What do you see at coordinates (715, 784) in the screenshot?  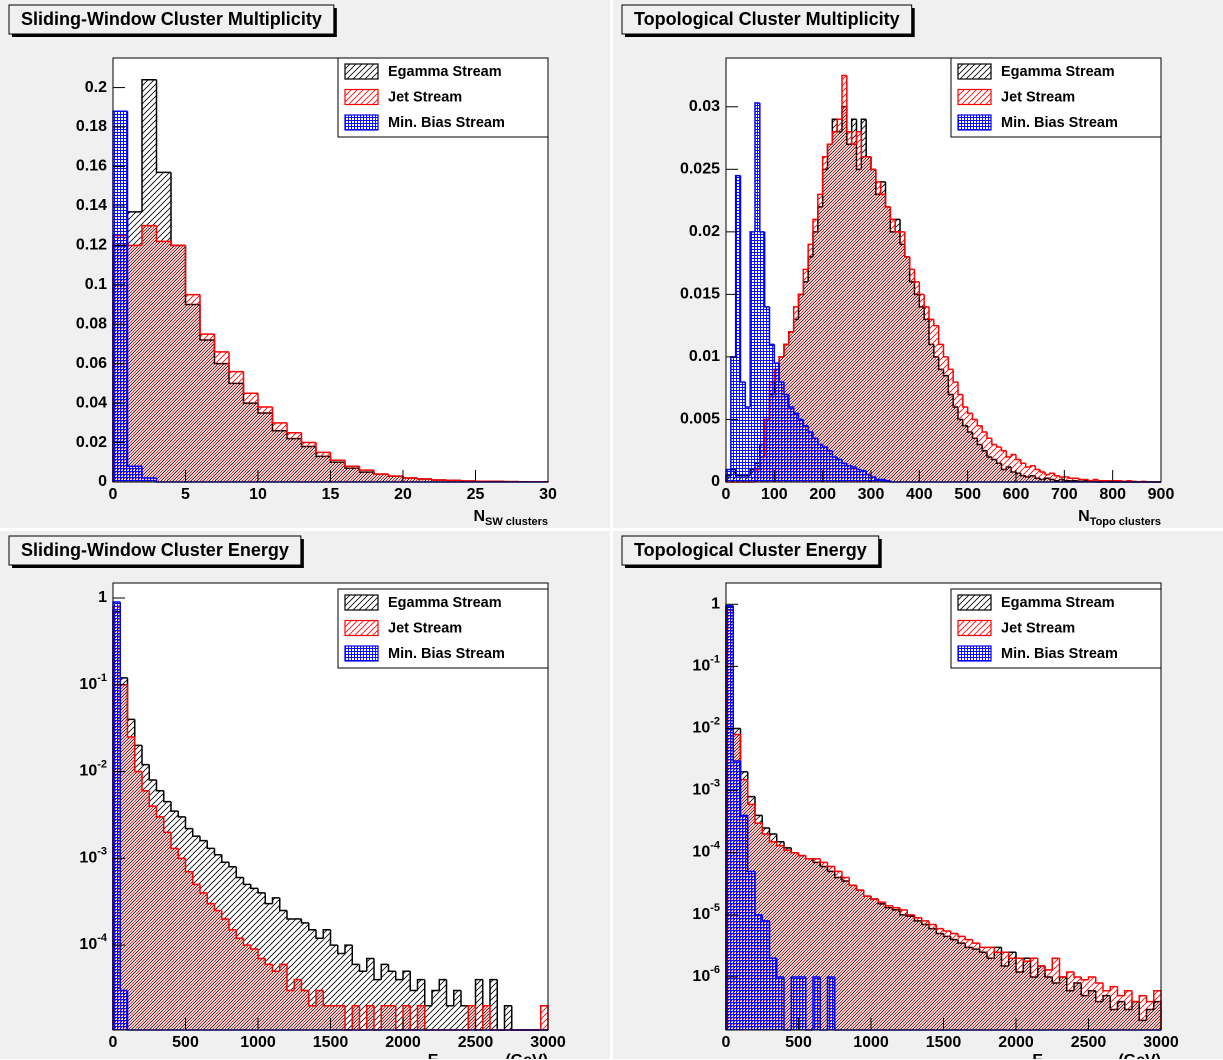 I see `y-tick-exponent: -3` at bounding box center [715, 784].